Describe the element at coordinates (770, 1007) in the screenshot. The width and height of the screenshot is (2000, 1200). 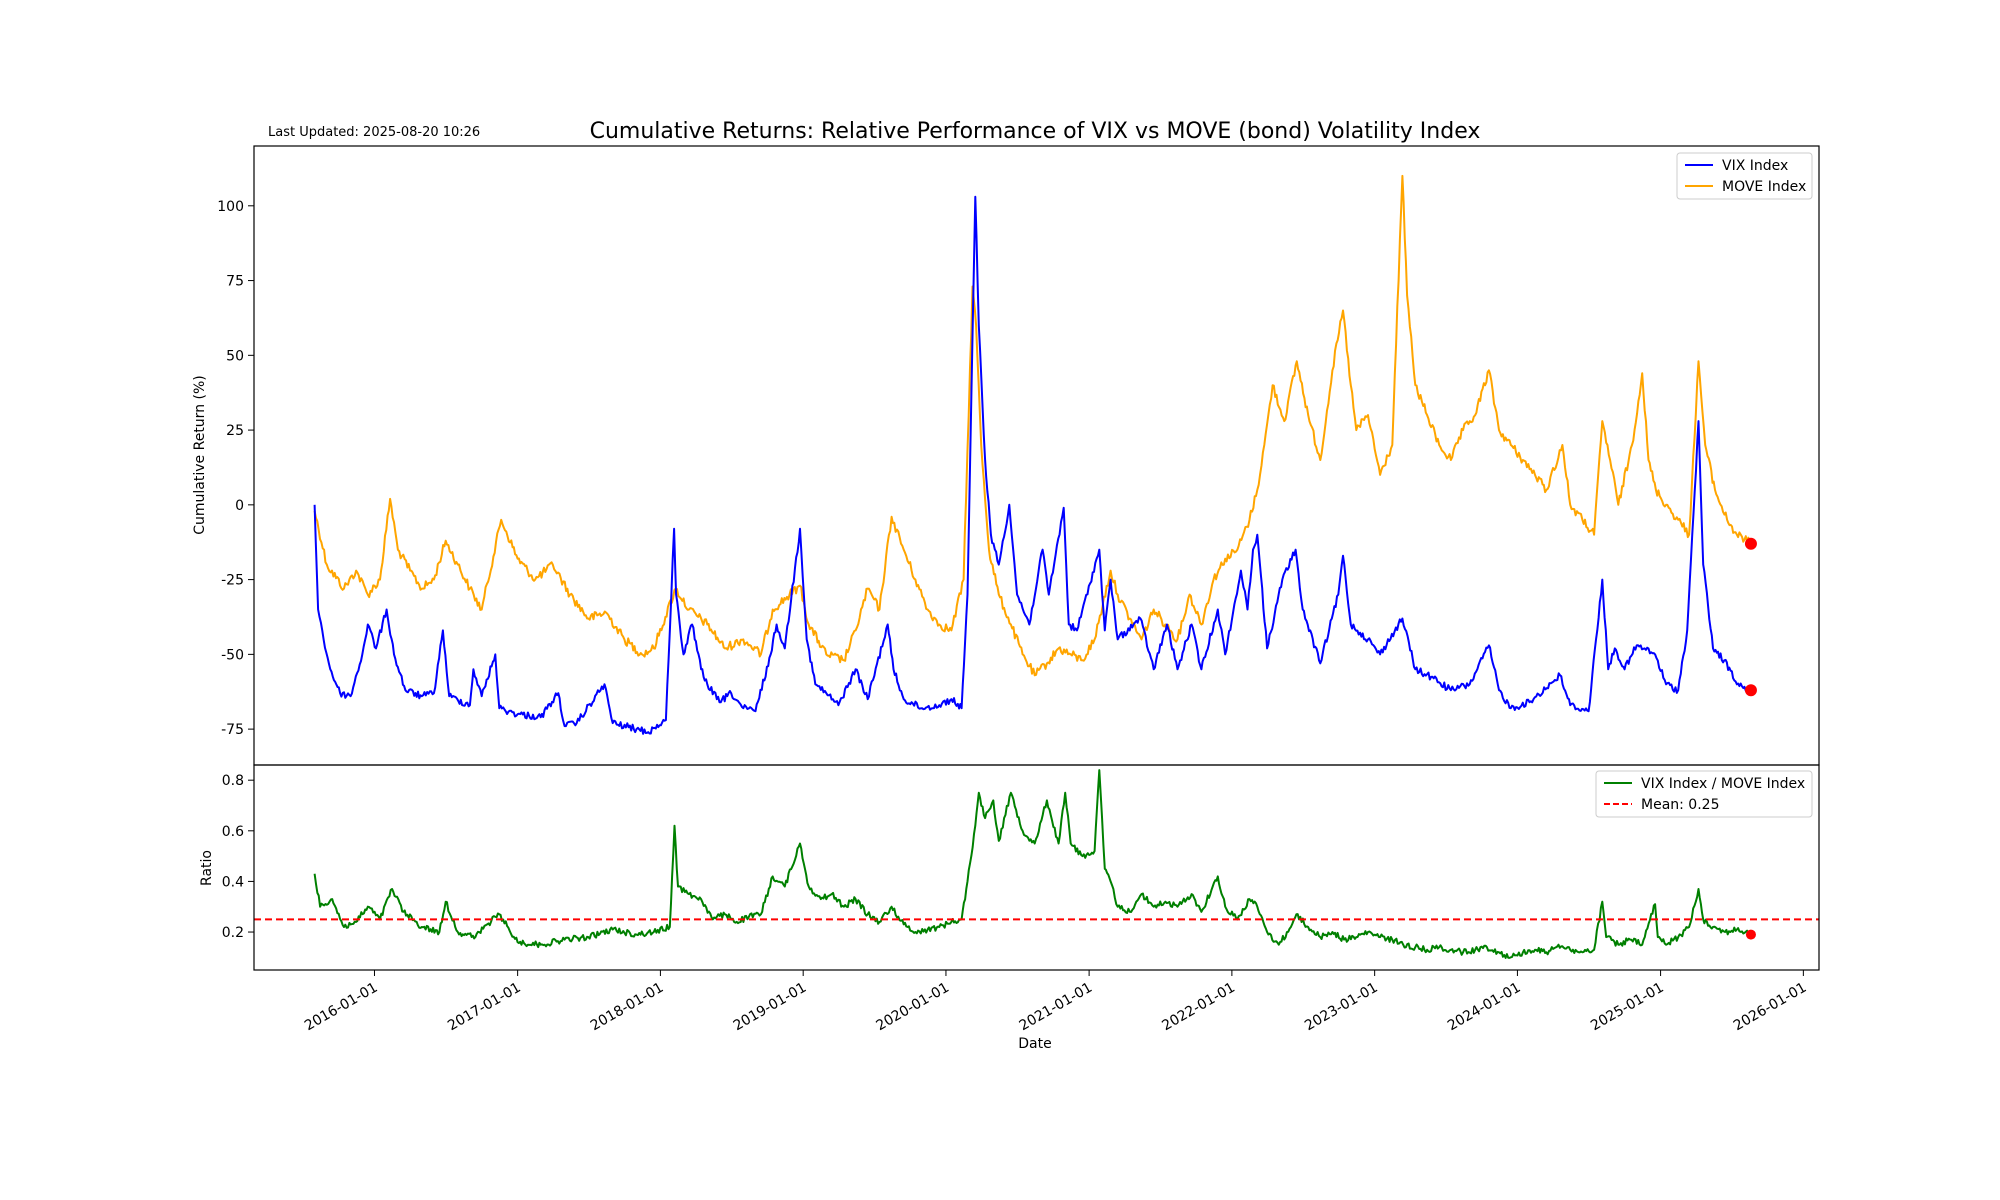
I see `x-tick-label: 2019-01-01` at that location.